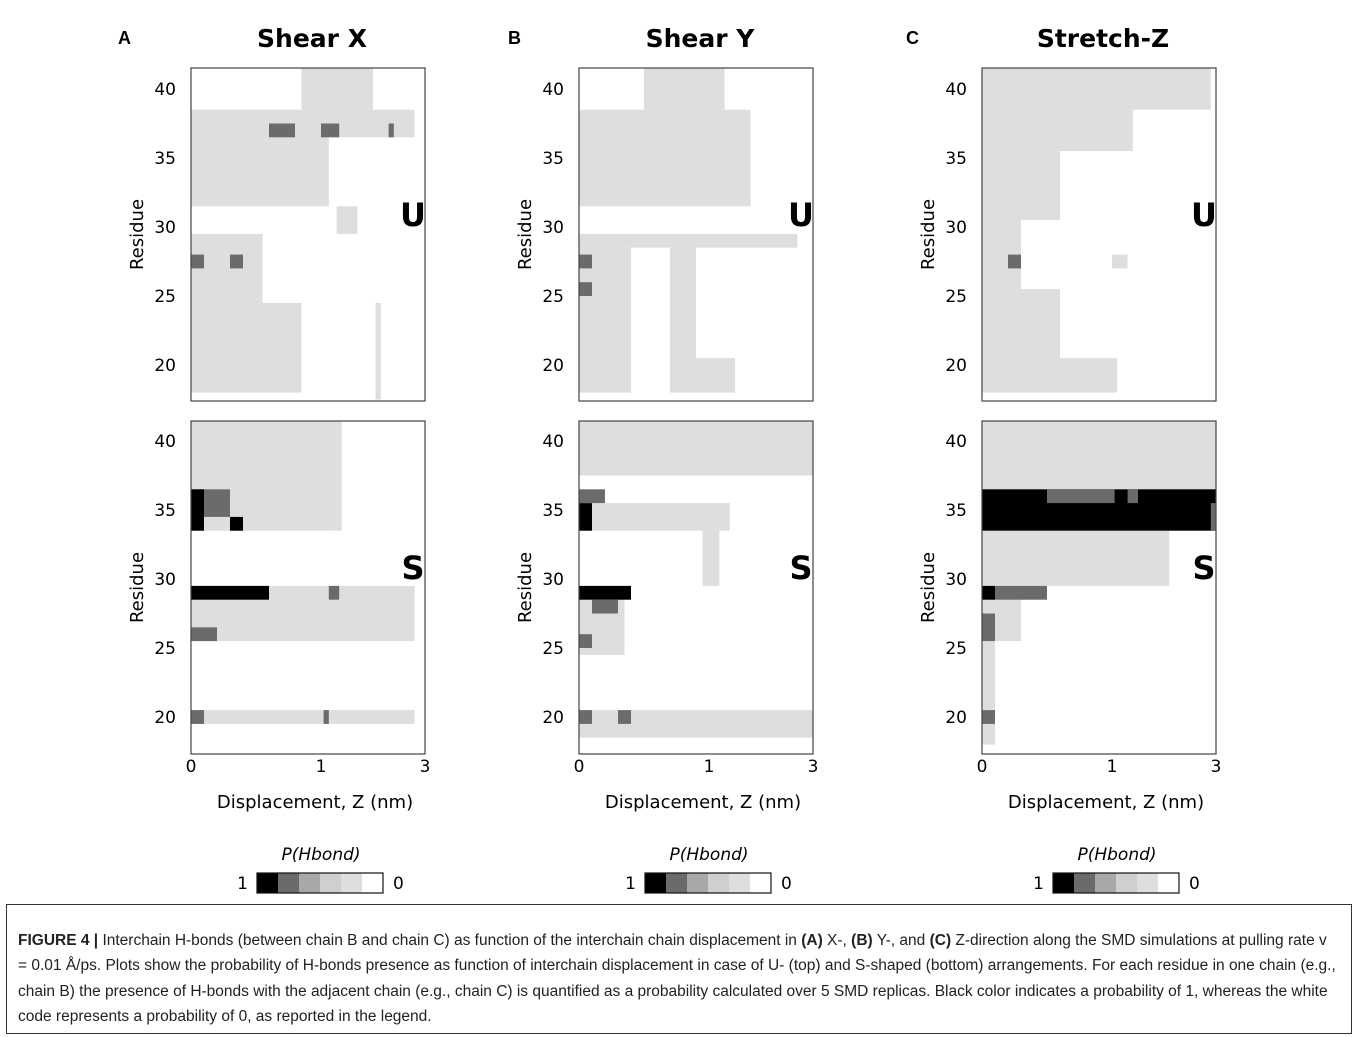 This screenshot has width=1358, height=1037. I want to click on x-axis-label: Displacement, Z (nm), so click(315, 802).